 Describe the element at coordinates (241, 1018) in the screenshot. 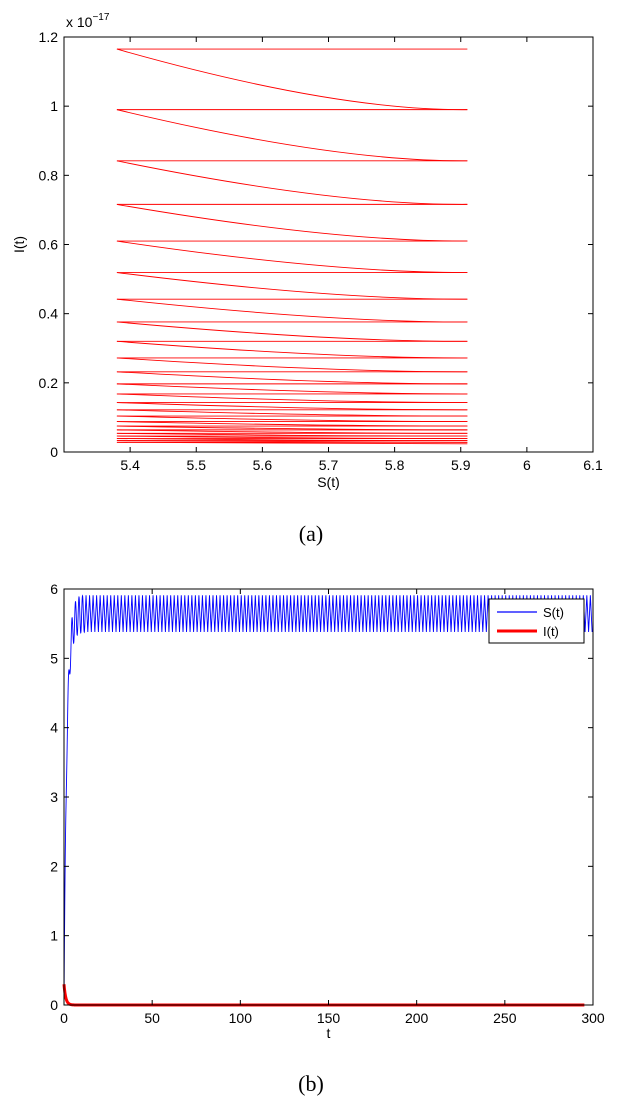

I see `x-tick-label: 100` at that location.